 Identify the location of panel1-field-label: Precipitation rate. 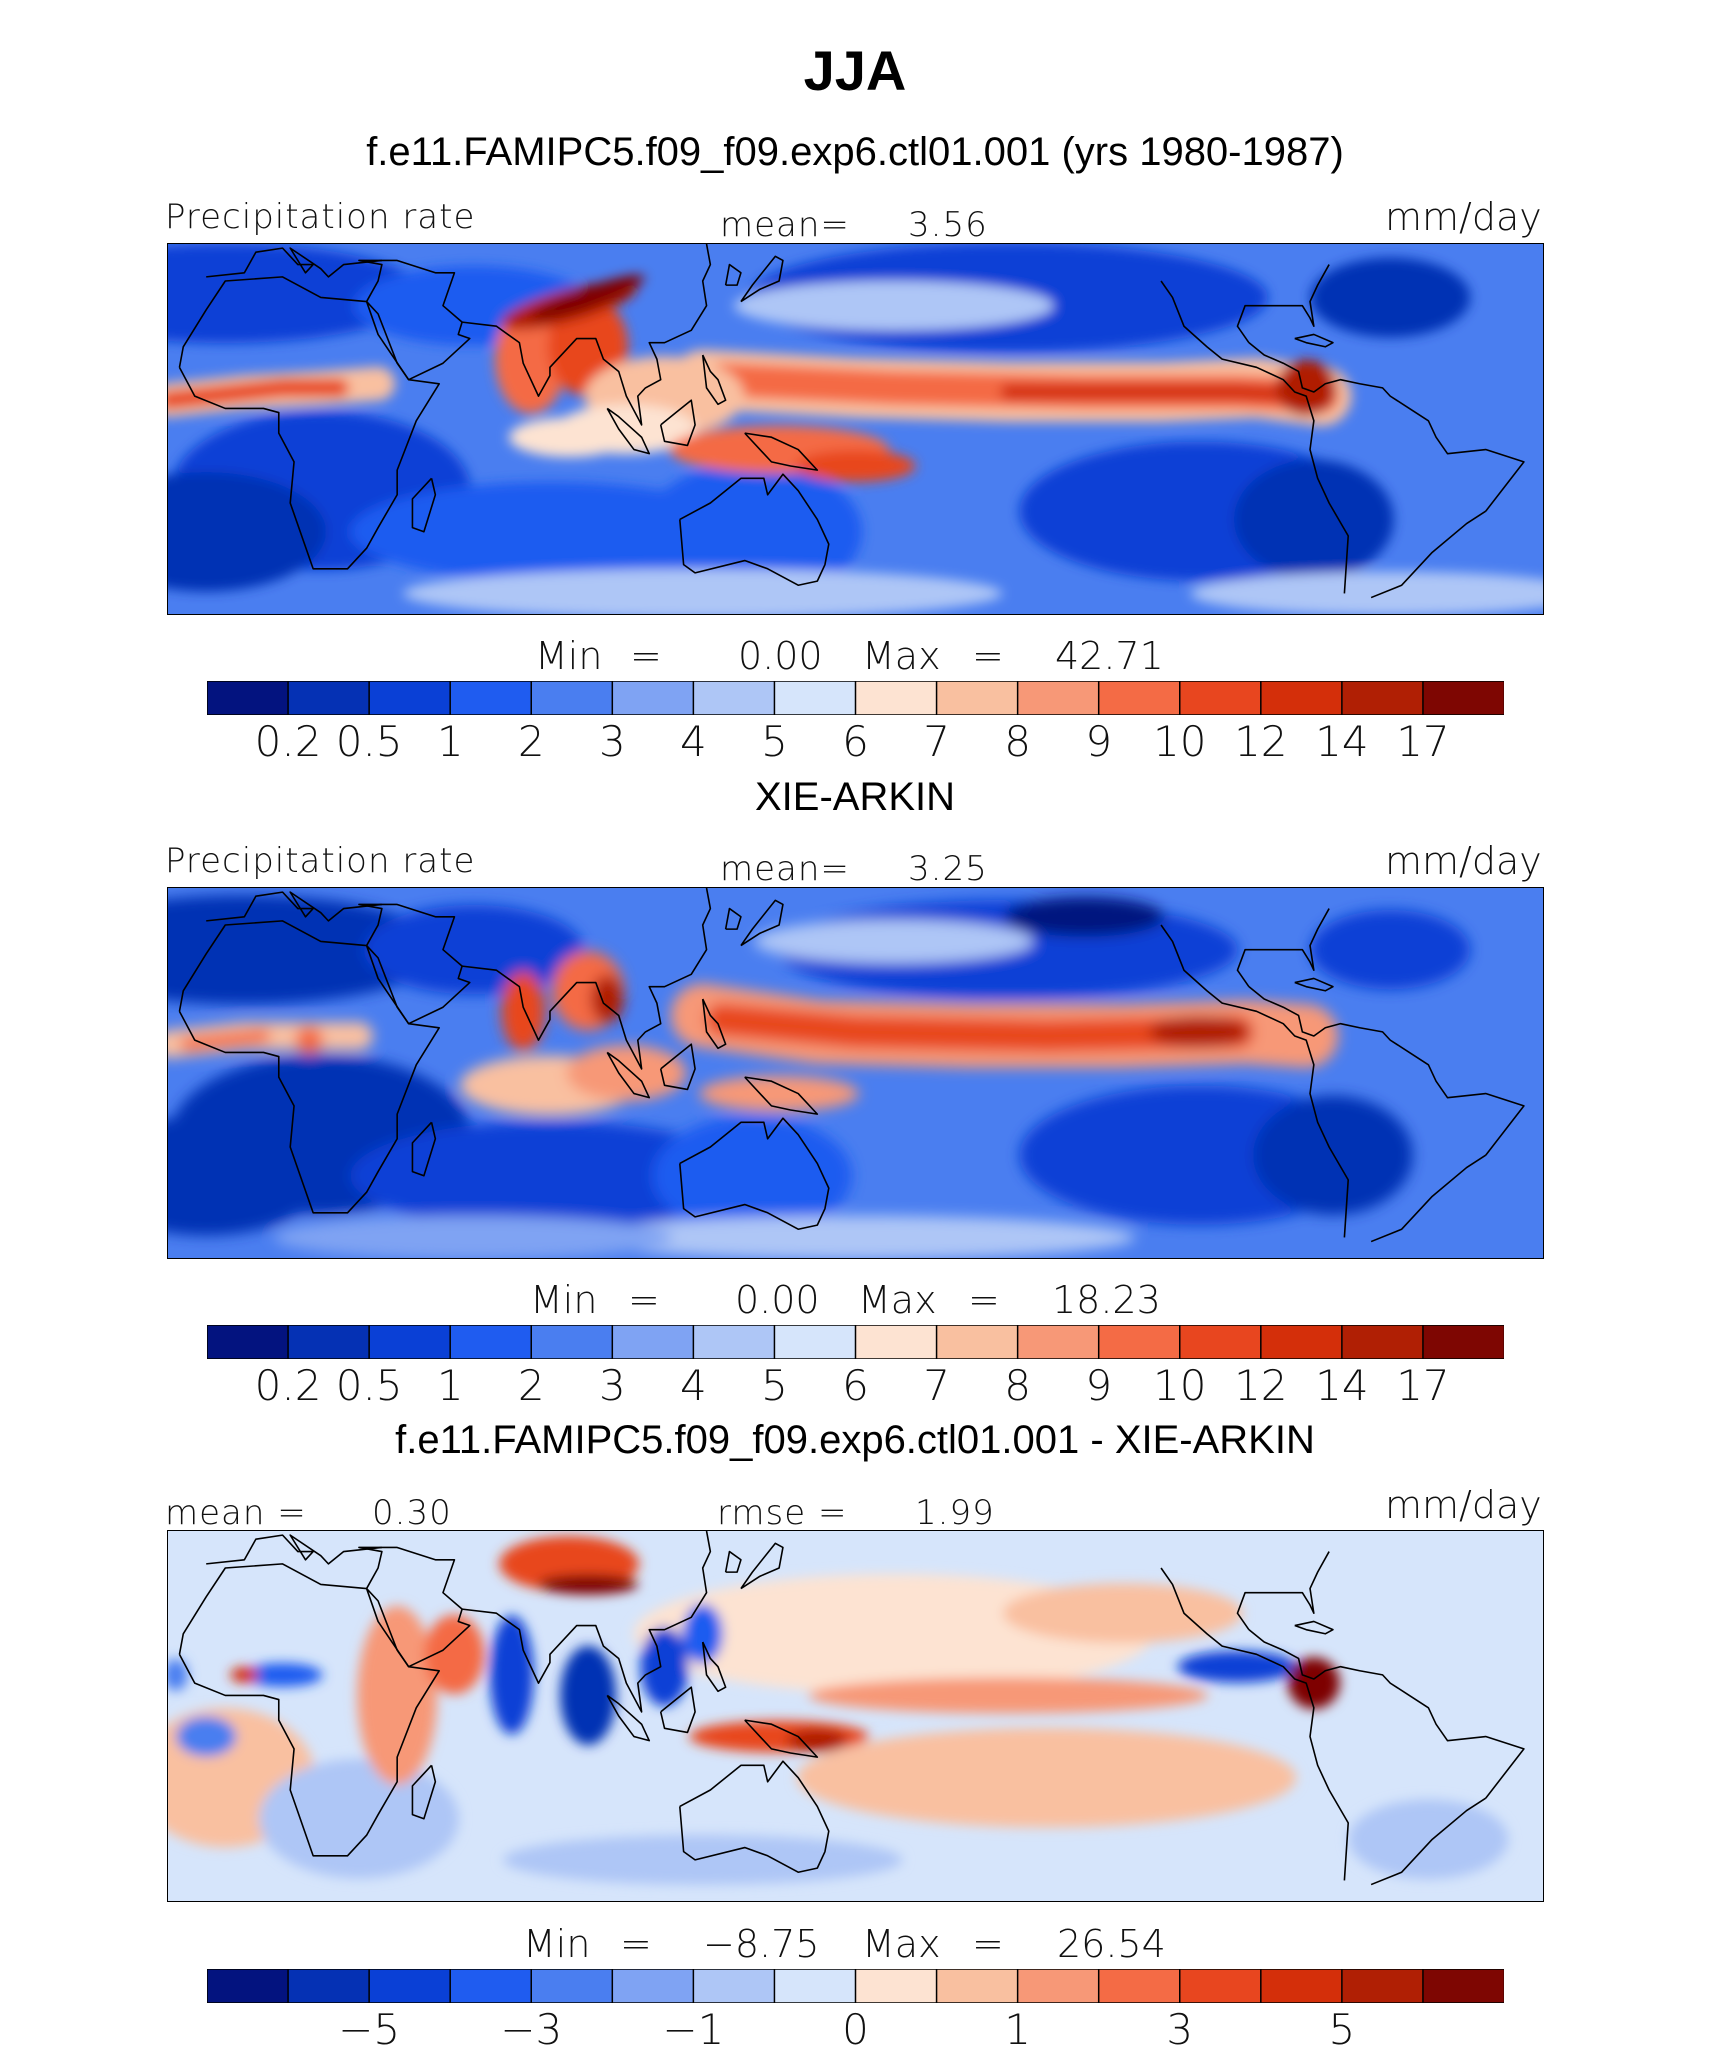
(320, 217).